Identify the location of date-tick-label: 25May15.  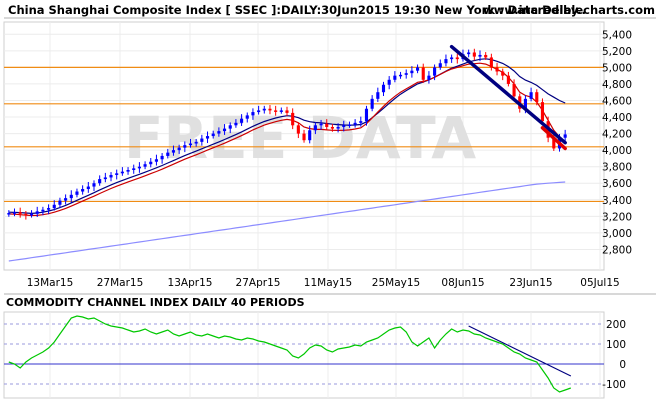
(396, 283).